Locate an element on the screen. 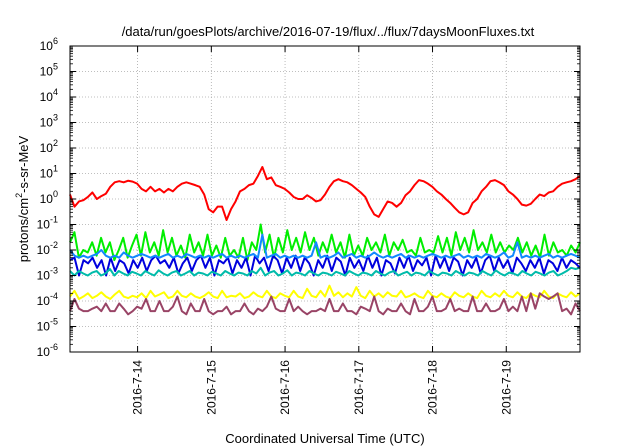 This screenshot has width=640, height=448. y-axis-label: protons/cm2-s-sr-MeV is located at coordinates (22, 198).